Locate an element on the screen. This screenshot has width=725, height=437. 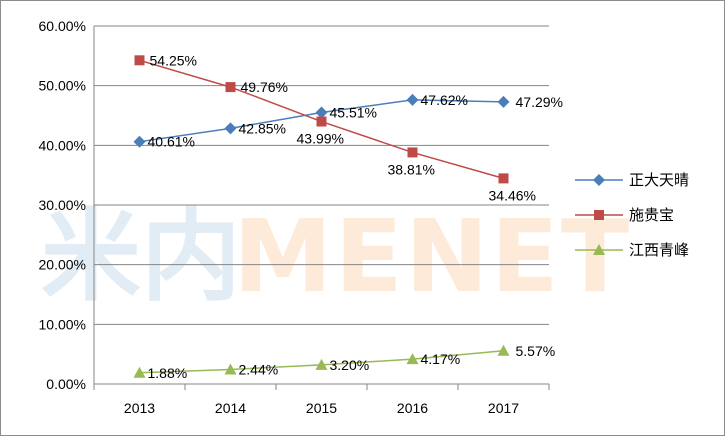
legend-square-icon is located at coordinates (599, 215).